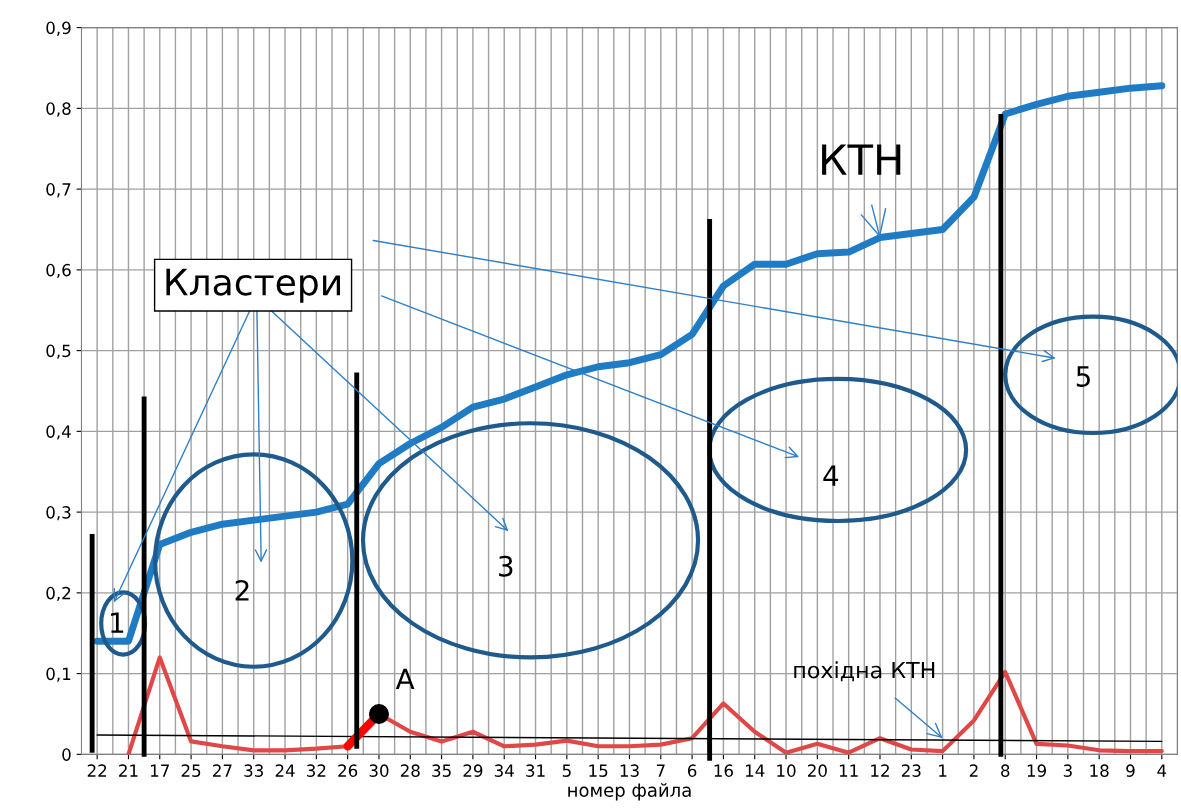  What do you see at coordinates (441, 770) in the screenshot?
I see `x-tick-label: 35` at bounding box center [441, 770].